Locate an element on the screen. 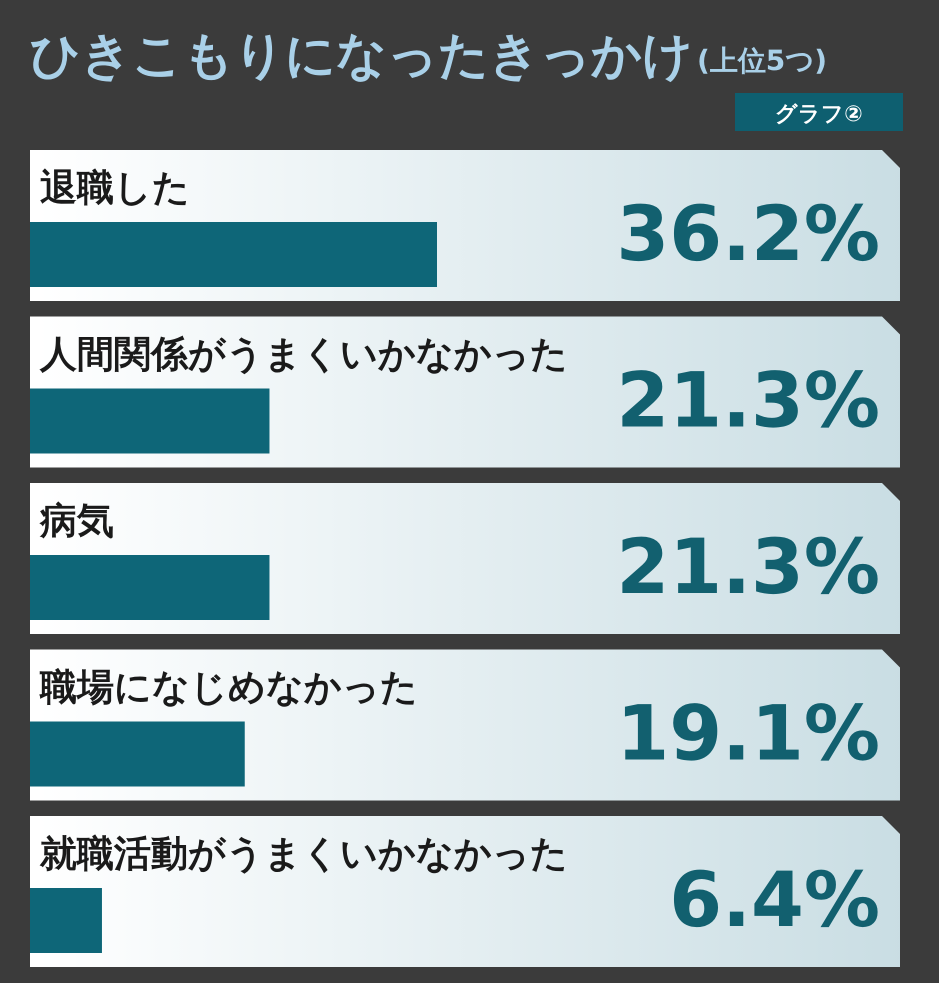 The image size is (939, 983). data-label: 6.4% is located at coordinates (774, 899).